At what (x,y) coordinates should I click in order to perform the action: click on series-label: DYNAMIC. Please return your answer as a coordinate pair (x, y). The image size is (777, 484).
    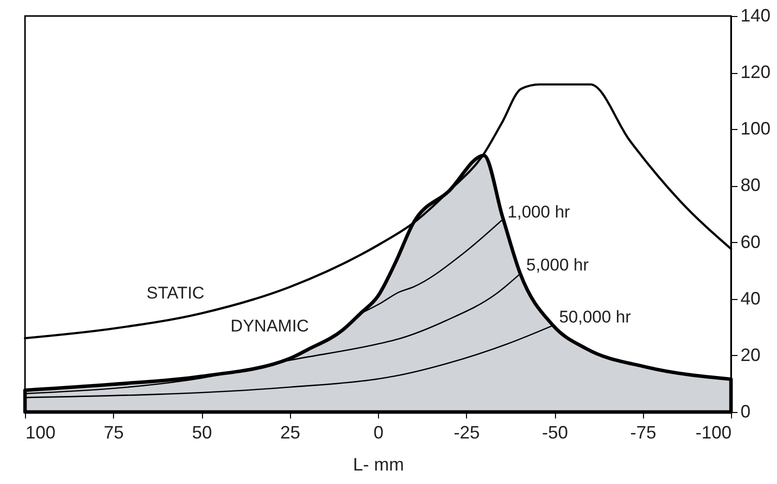
    Looking at the image, I should click on (269, 326).